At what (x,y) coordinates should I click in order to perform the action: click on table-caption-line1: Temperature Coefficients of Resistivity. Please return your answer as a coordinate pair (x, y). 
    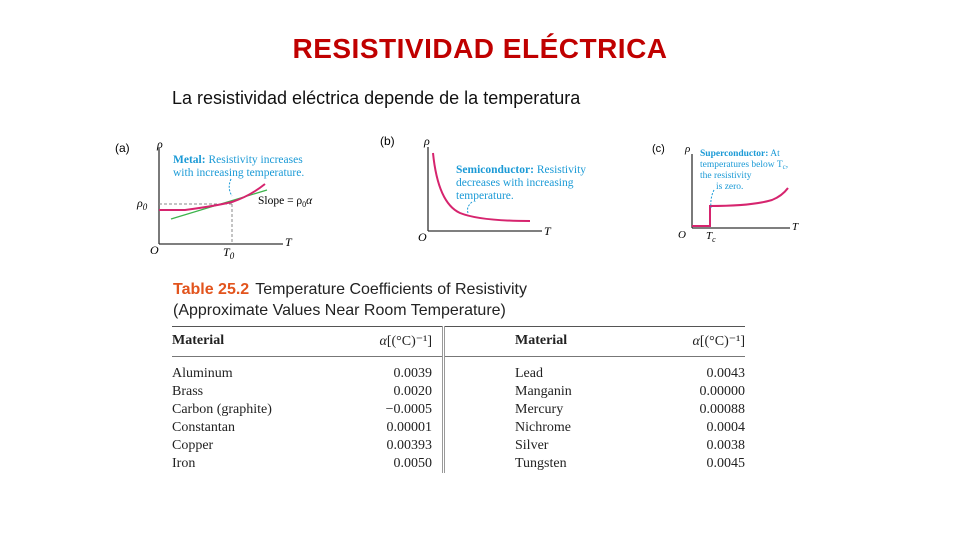
    Looking at the image, I should click on (391, 289).